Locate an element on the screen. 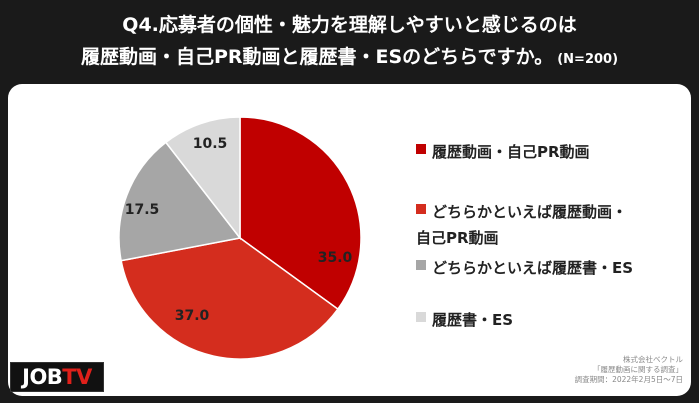 The width and height of the screenshot is (699, 403). title-line-2: 履歴動画・自己PR動画と履歴書・ESのどちらですか。 (N=200) is located at coordinates (349, 55).